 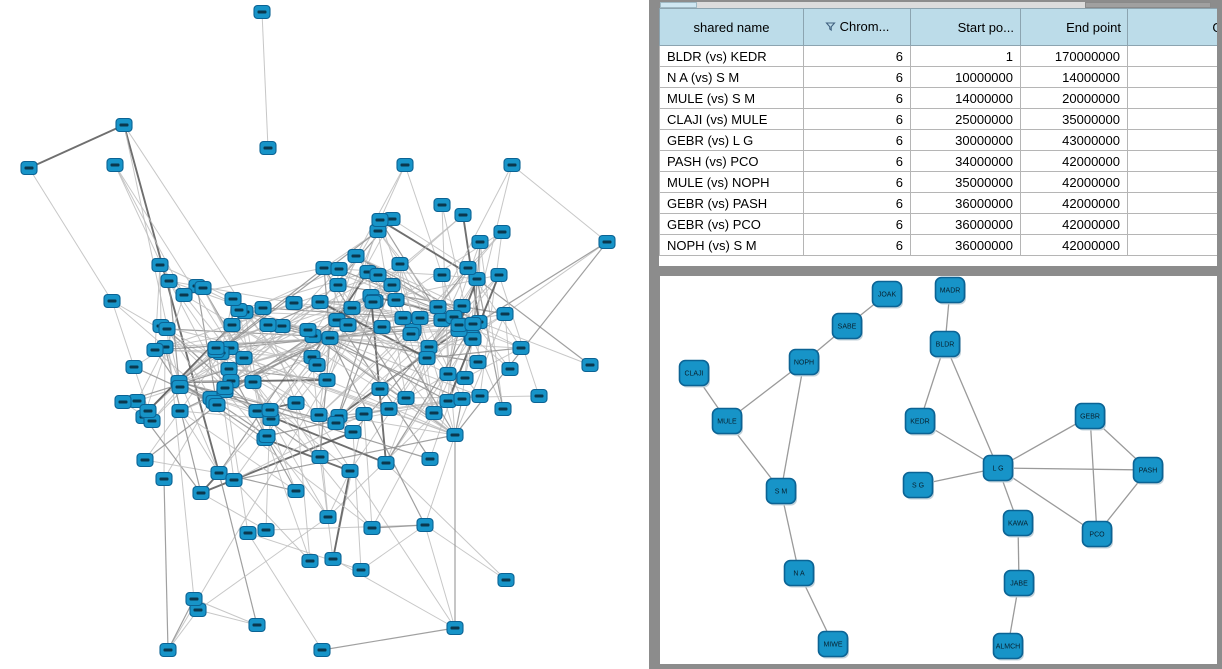 What do you see at coordinates (847, 326) in the screenshot?
I see `network-node: SABE` at bounding box center [847, 326].